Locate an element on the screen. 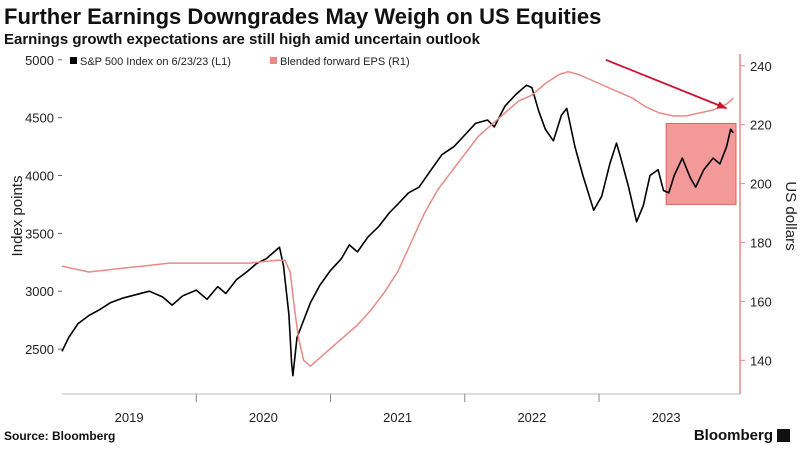 Image resolution: width=800 pixels, height=458 pixels. x-tick-label: 2022 is located at coordinates (531, 417).